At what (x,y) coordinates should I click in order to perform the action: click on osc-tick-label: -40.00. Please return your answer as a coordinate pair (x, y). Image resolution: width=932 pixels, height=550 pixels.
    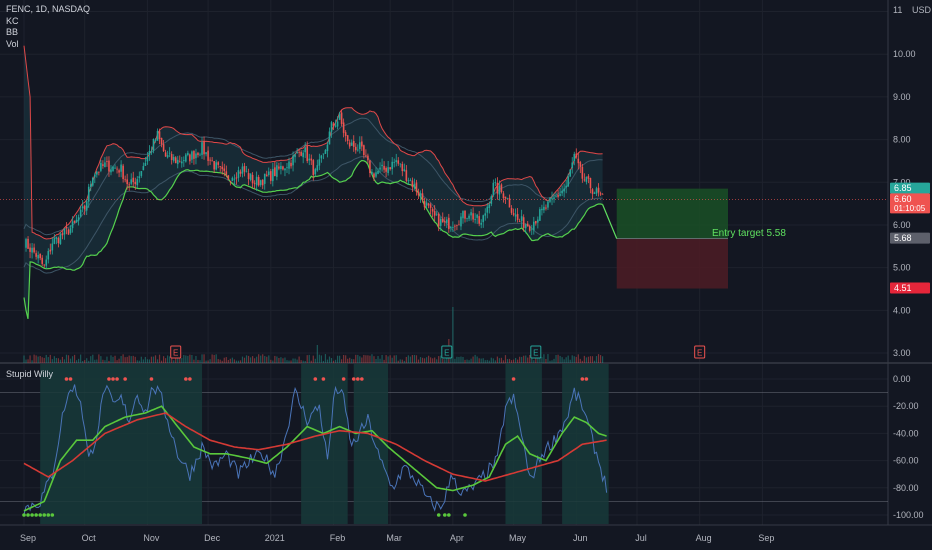
    Looking at the image, I should click on (906, 433).